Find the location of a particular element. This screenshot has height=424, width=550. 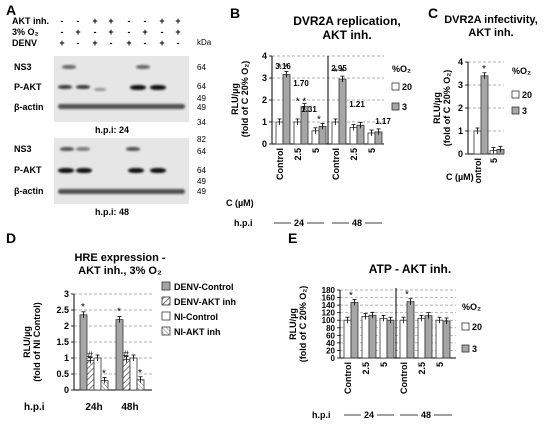

y-tick-label: 160 is located at coordinates (329, 298).